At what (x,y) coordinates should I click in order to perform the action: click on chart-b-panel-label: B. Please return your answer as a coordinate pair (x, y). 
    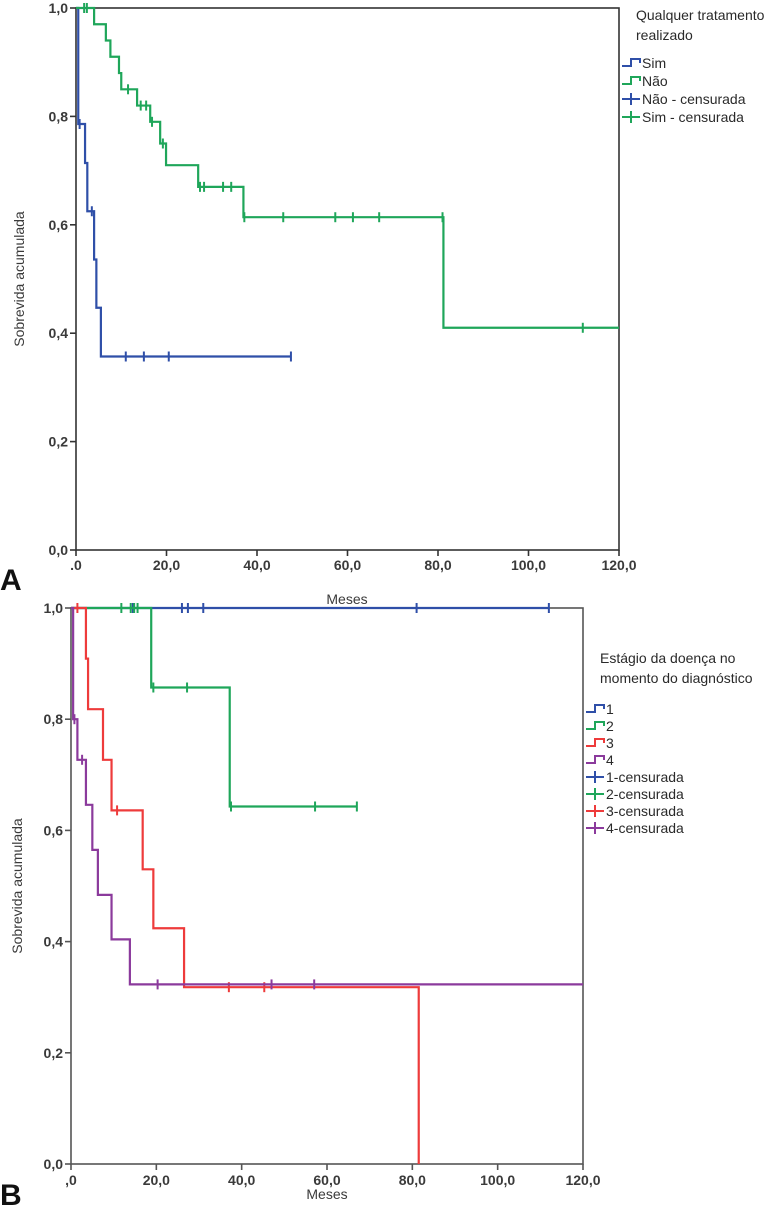
    Looking at the image, I should click on (11, 1193).